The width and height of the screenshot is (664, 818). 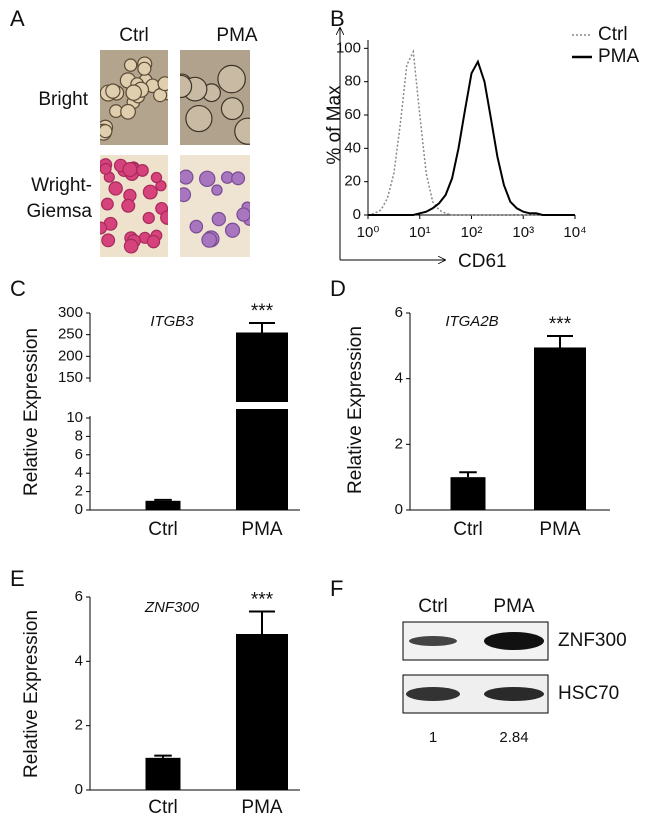 What do you see at coordinates (574, 232) in the screenshot?
I see `x-tick-label: 10⁴` at bounding box center [574, 232].